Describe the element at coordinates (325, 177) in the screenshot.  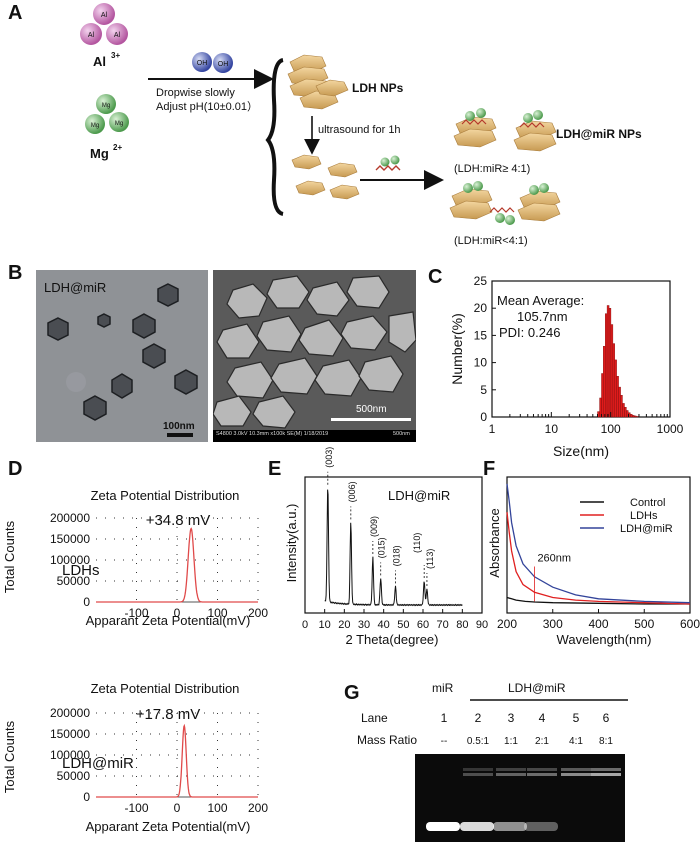
I see `sonicated-ldh-particles` at that location.